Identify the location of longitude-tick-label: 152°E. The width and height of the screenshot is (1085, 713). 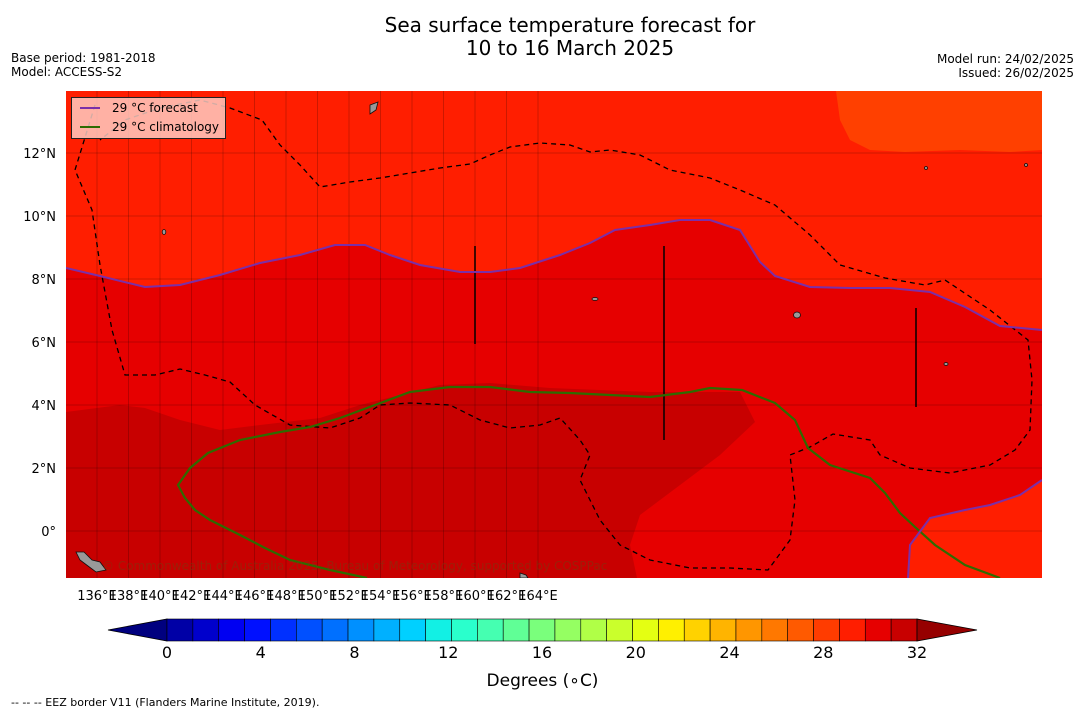
(349, 596).